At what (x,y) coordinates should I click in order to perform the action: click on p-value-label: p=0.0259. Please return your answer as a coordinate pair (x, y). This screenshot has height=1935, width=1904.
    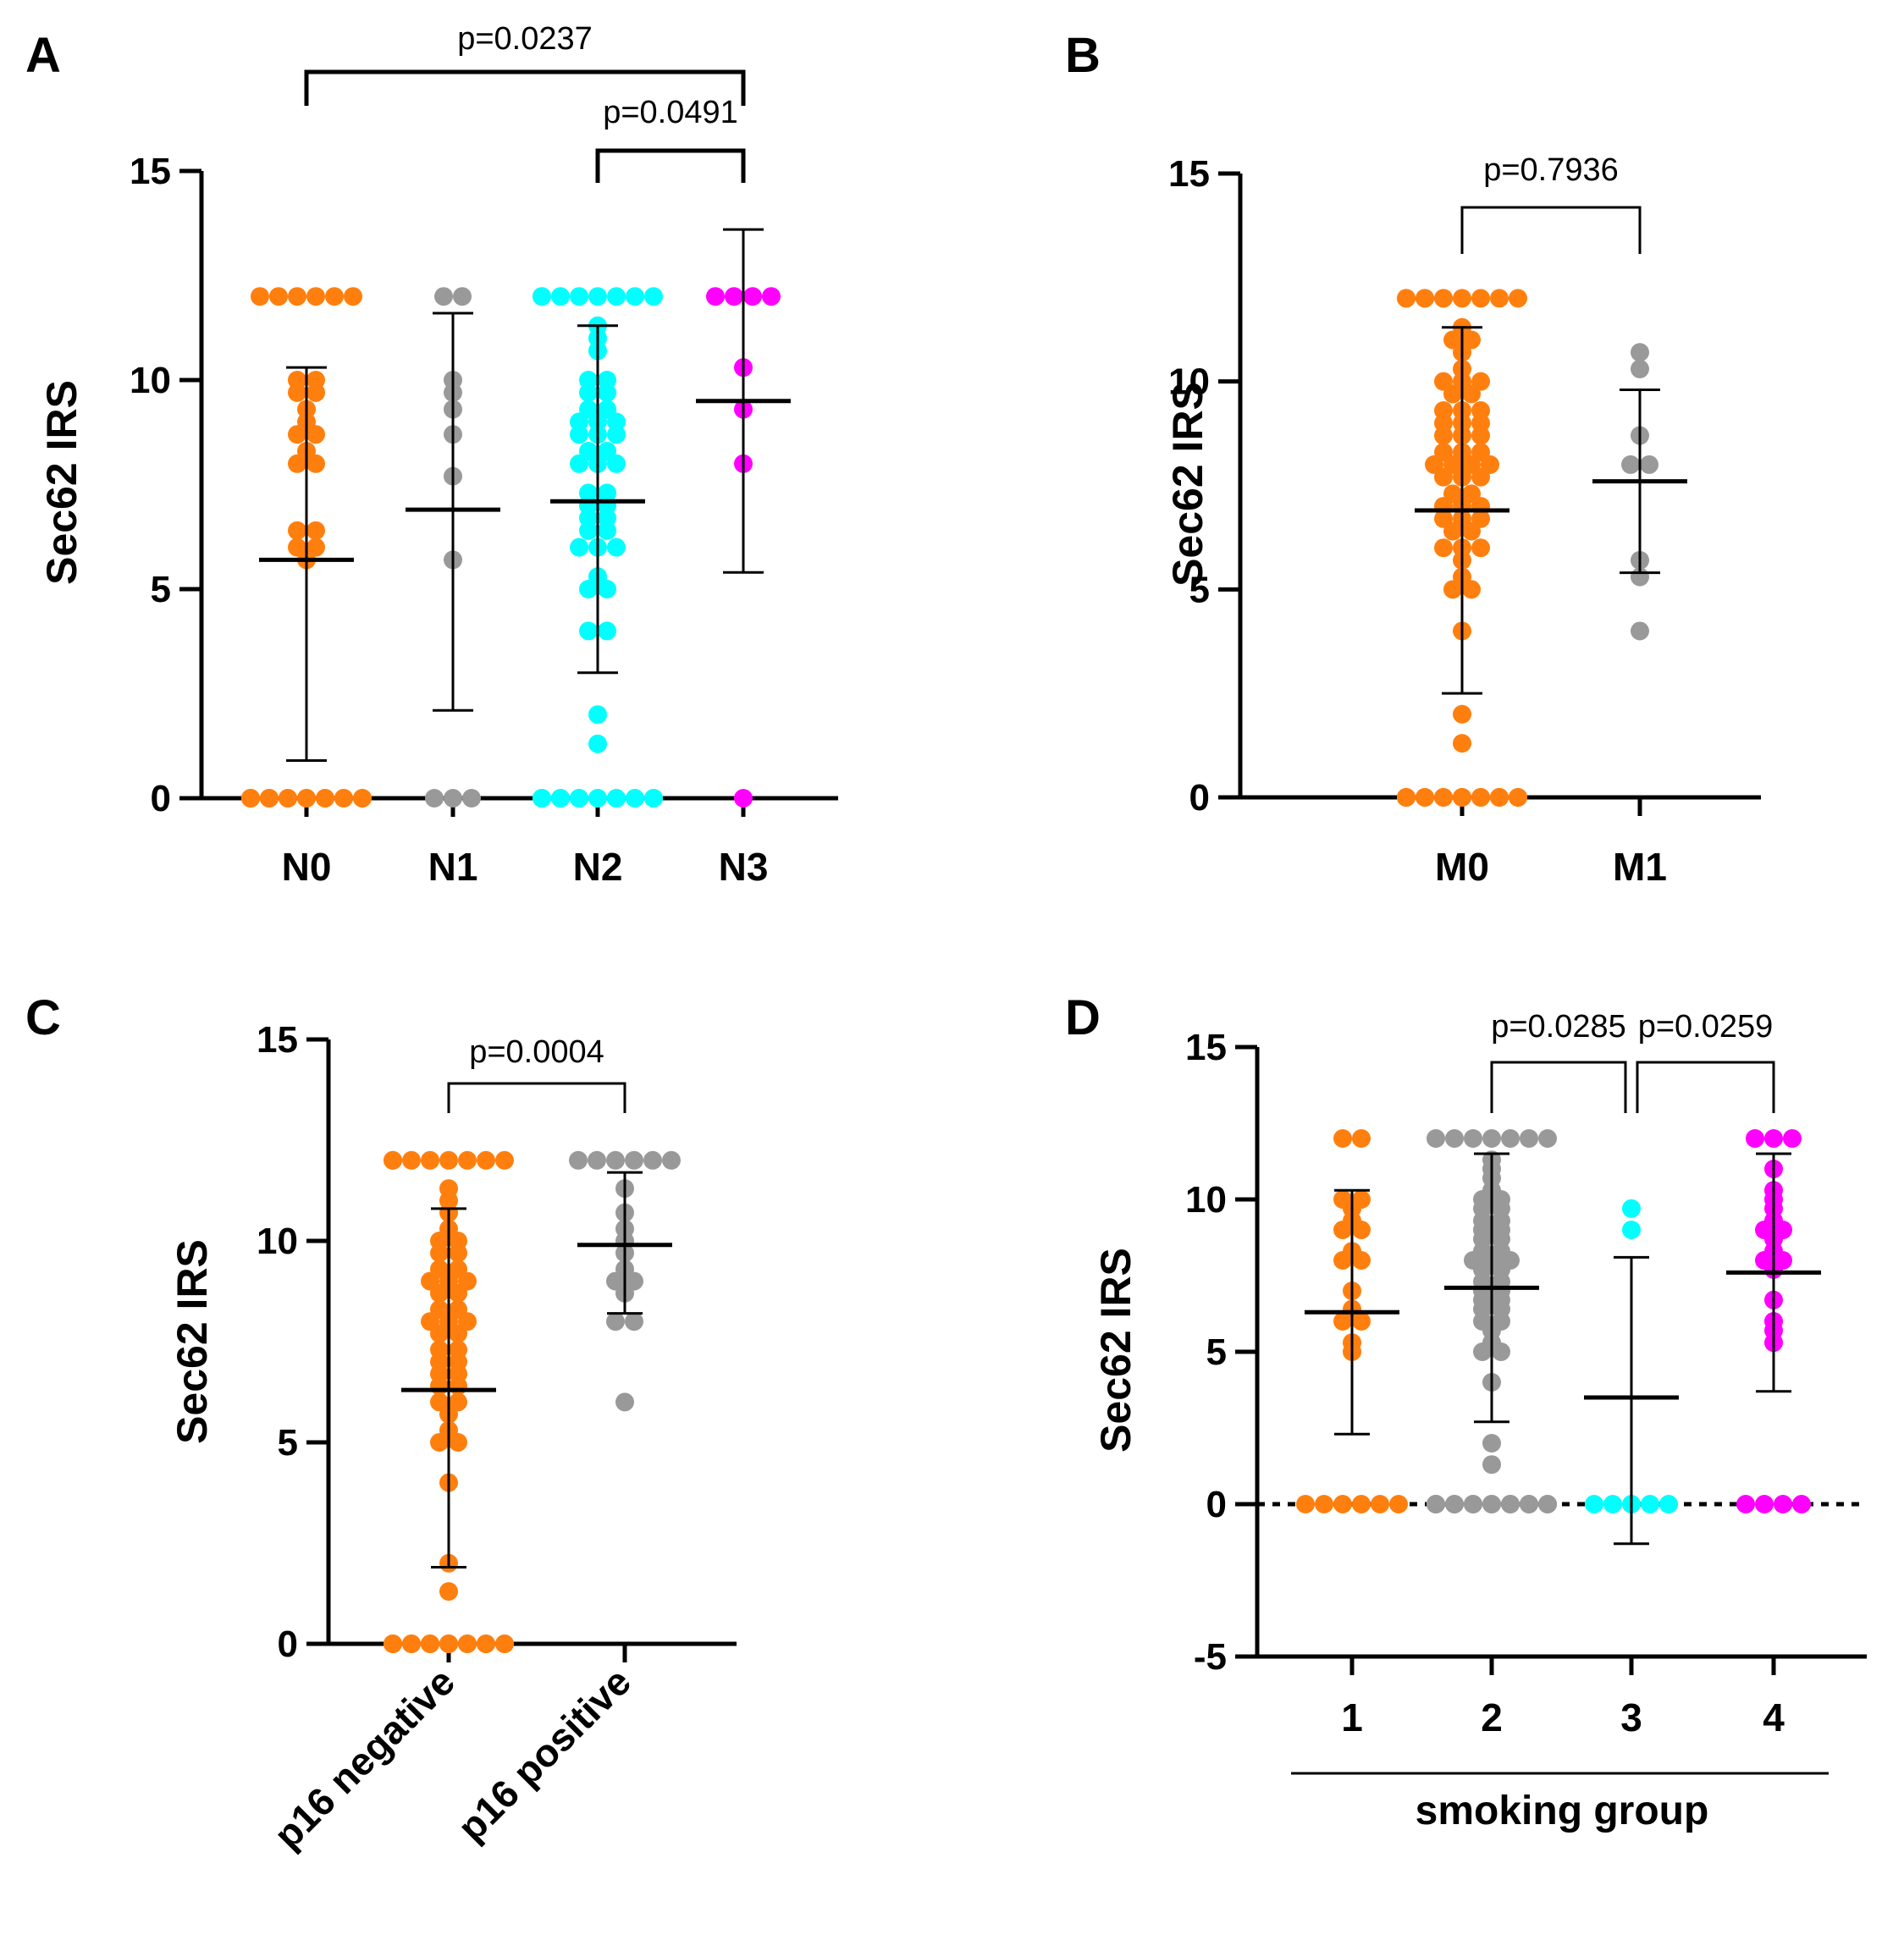
    Looking at the image, I should click on (1706, 1027).